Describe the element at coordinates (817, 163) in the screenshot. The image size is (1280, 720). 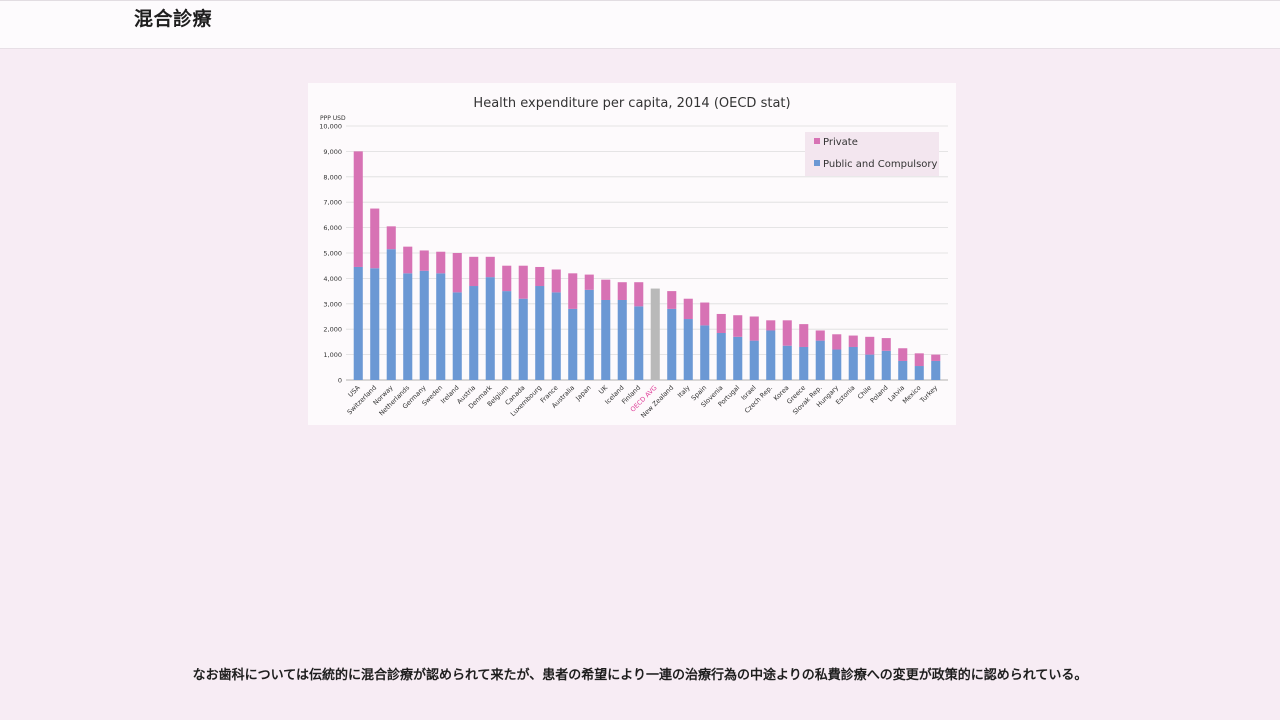
I see `legend-swatch-public` at that location.